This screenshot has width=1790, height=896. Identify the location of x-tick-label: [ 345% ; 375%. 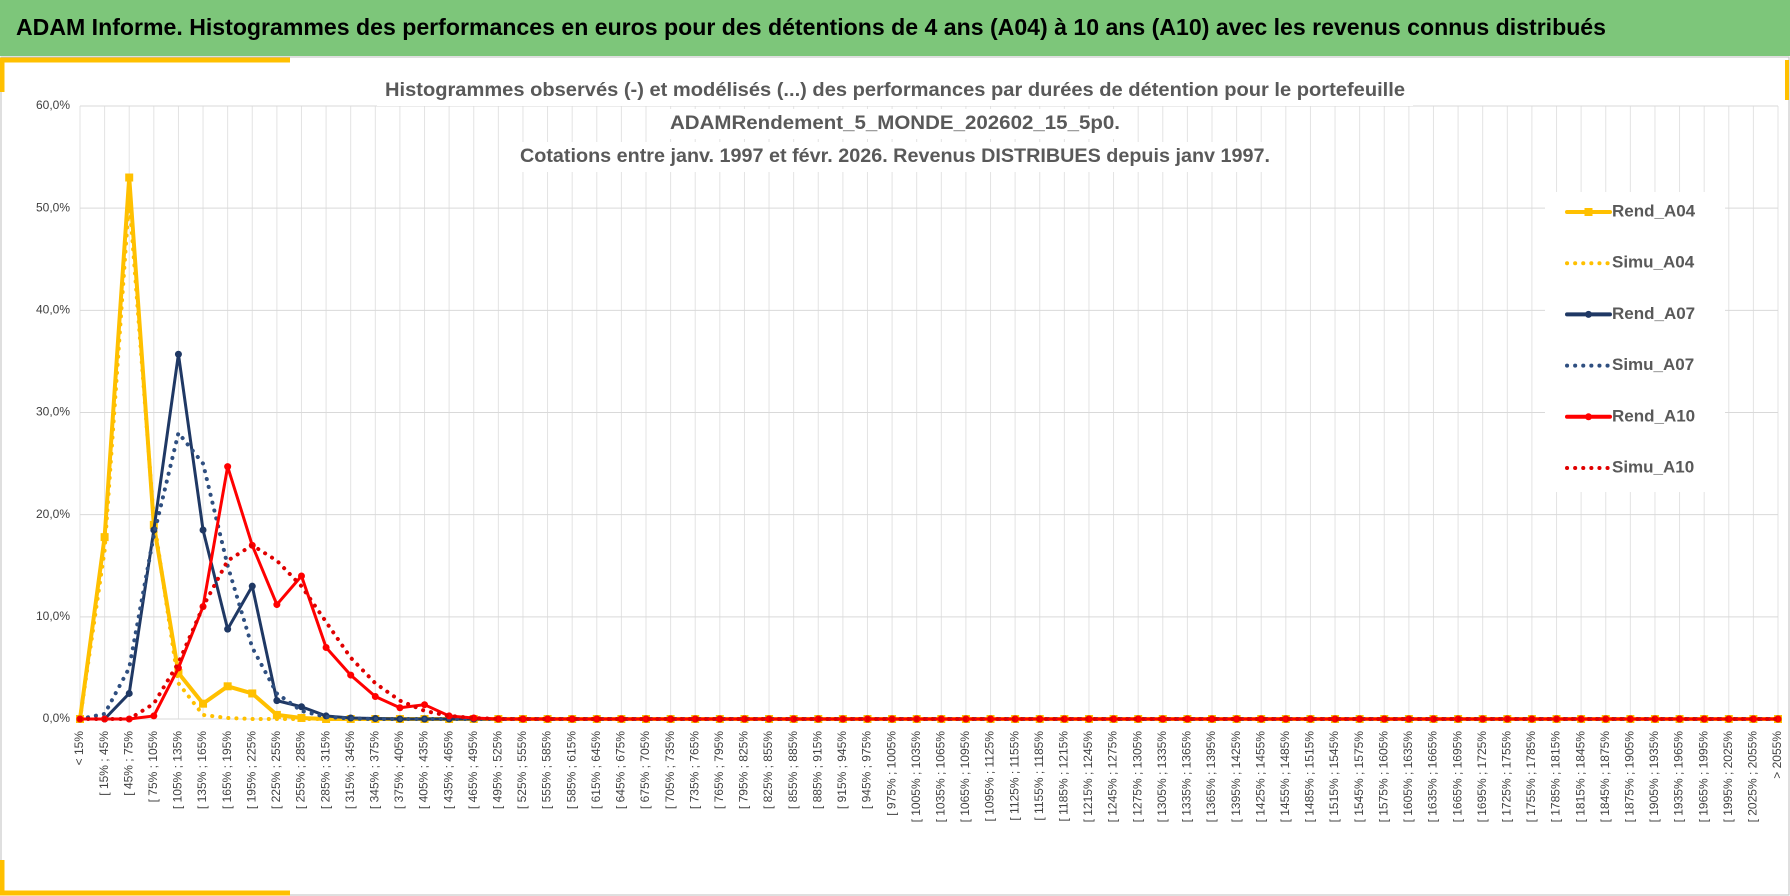
(374, 770).